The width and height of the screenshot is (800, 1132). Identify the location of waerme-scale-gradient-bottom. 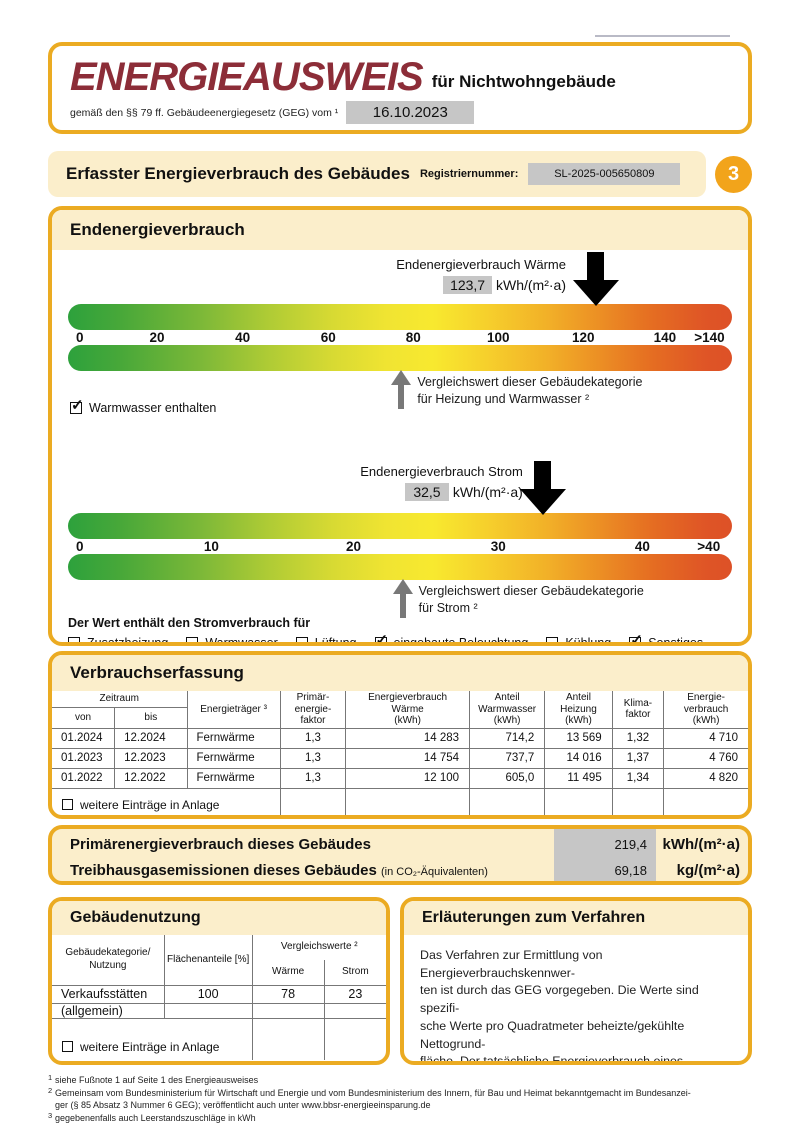
(400, 358).